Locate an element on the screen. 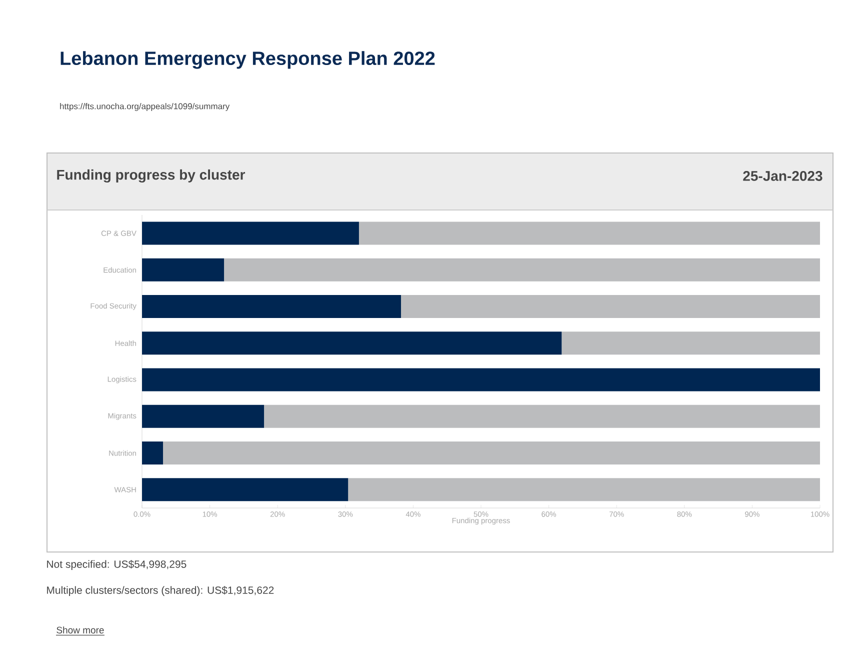  text: Funding progress by cluster is located at coordinates (151, 176).